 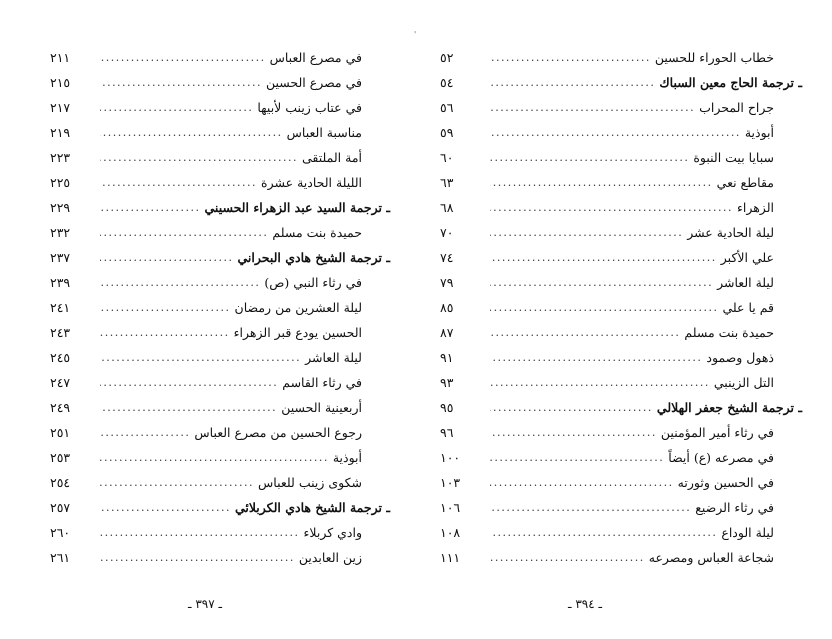 What do you see at coordinates (447, 182) in the screenshot?
I see `toc-entry-page: ٦٣` at bounding box center [447, 182].